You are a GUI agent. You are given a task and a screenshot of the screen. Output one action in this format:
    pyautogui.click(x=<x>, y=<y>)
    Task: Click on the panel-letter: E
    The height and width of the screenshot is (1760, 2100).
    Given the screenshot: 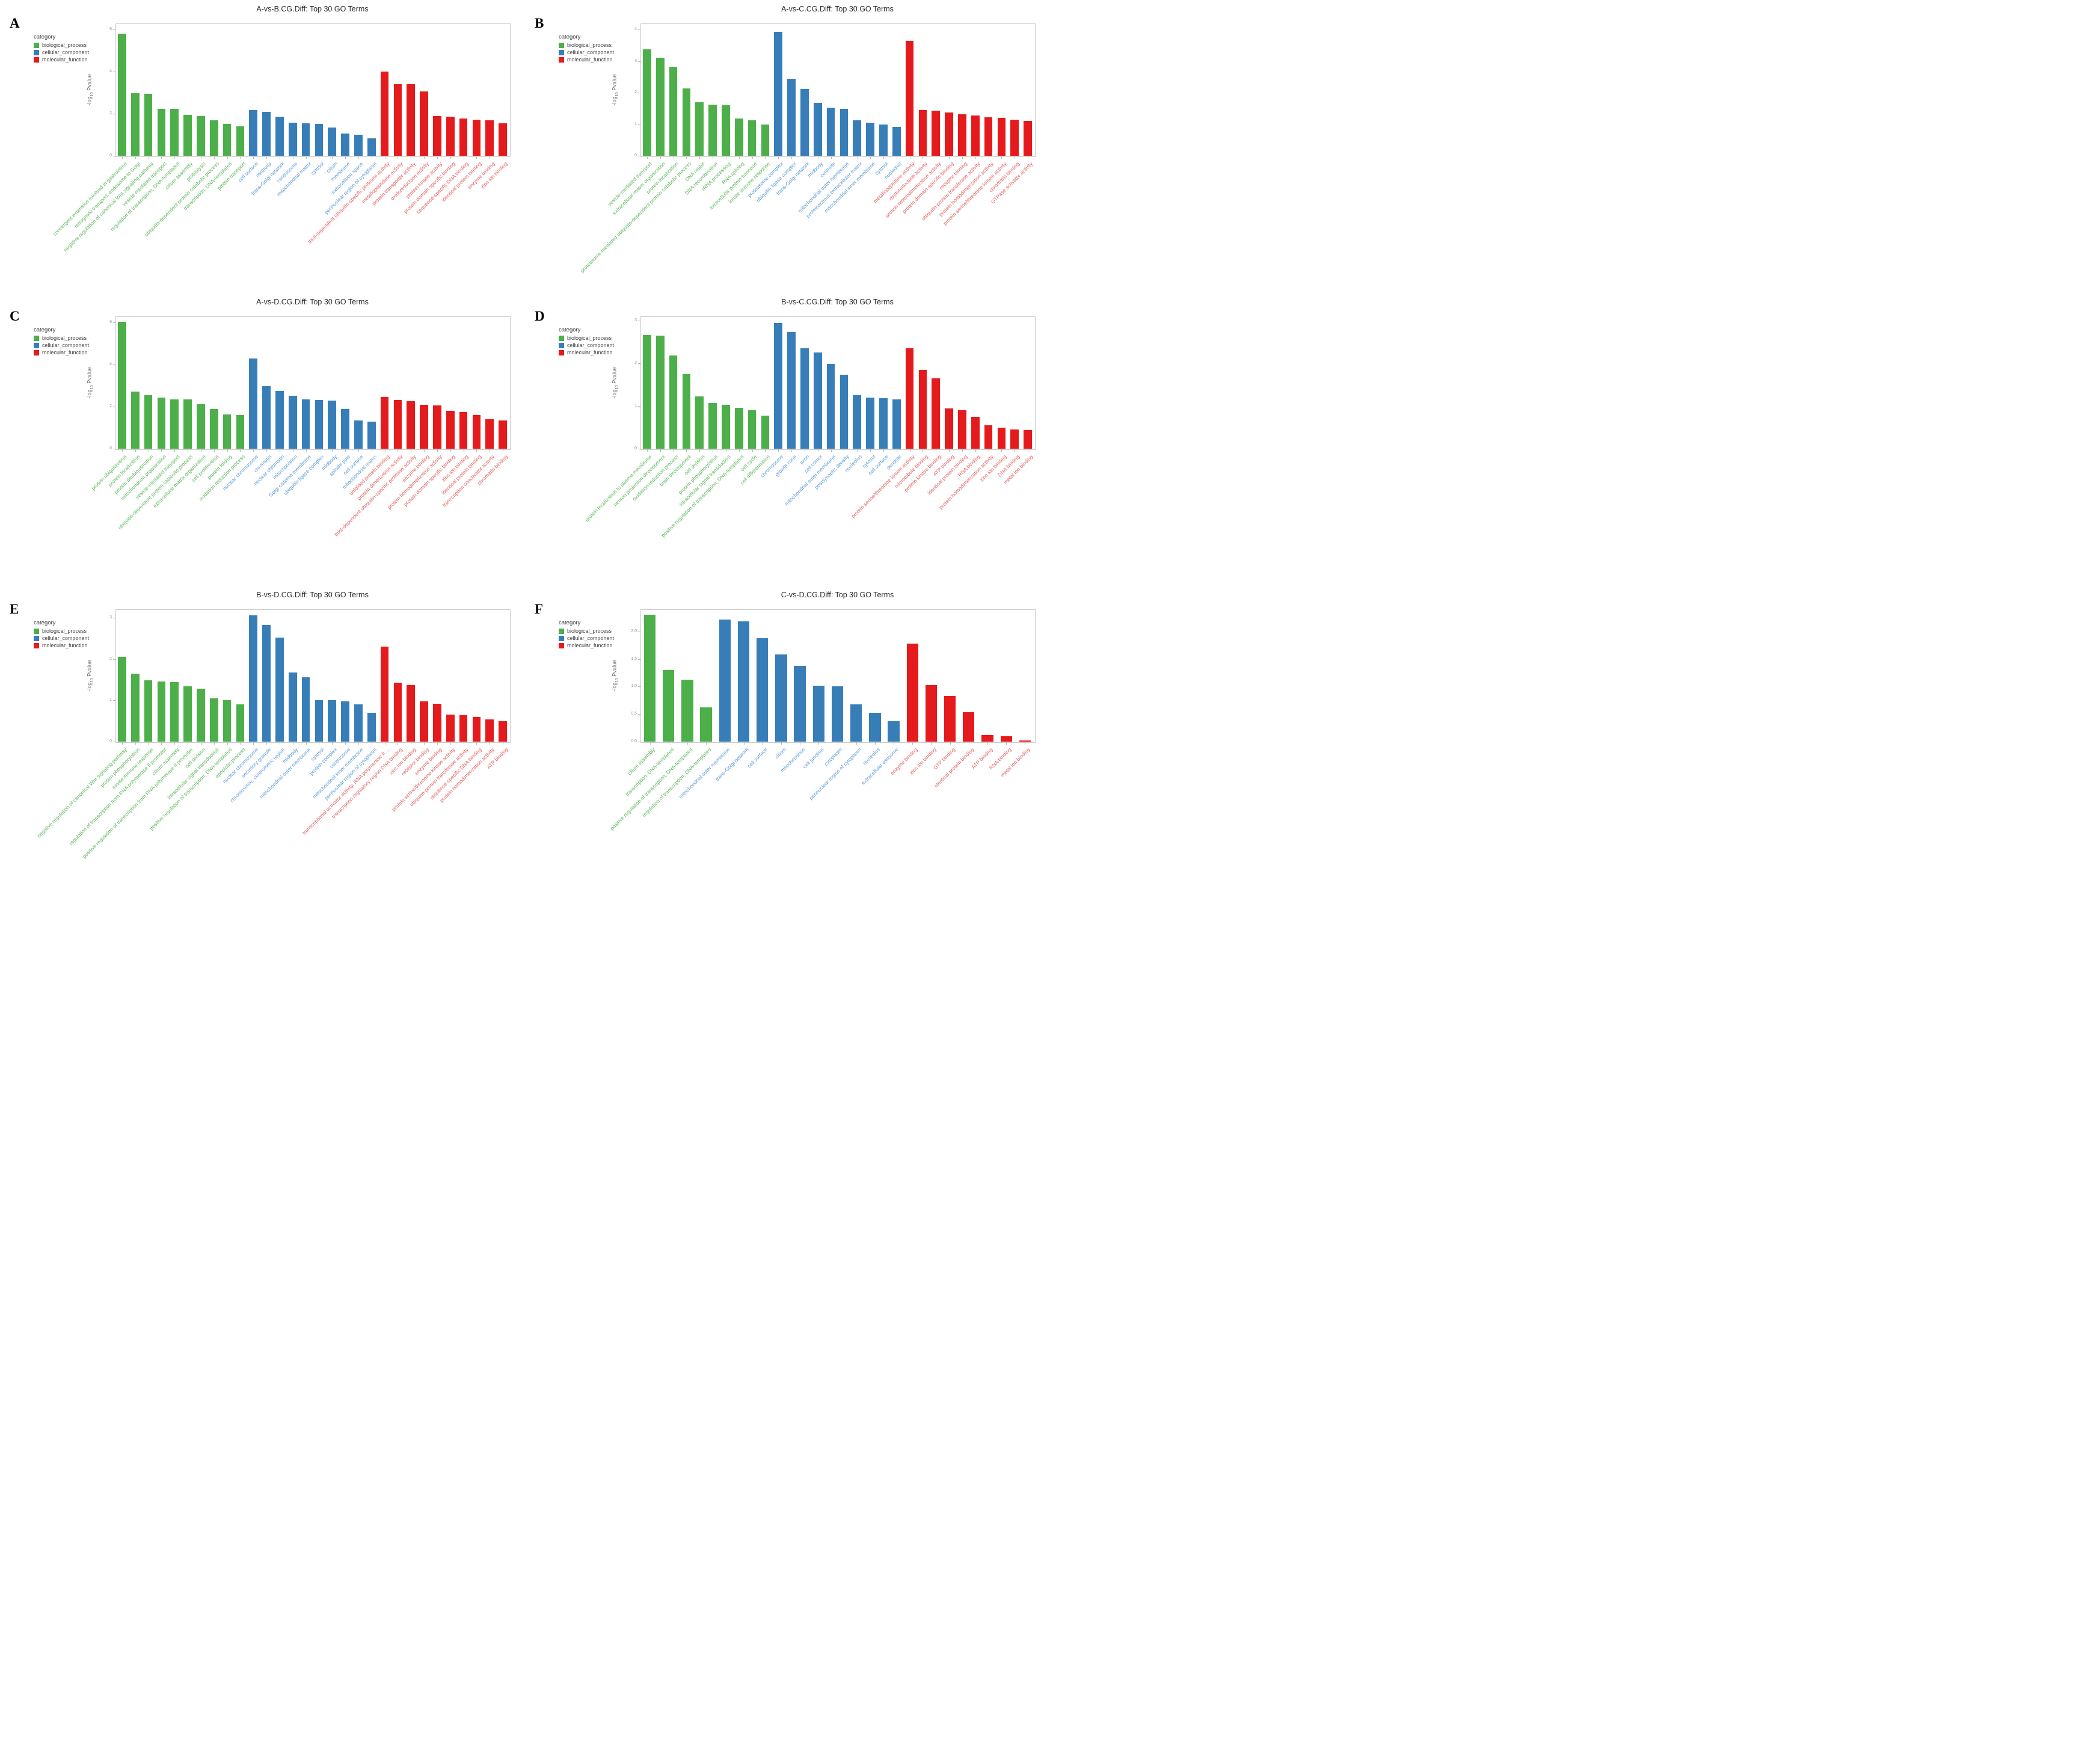 What is the action you would take?
    pyautogui.click(x=14, y=609)
    